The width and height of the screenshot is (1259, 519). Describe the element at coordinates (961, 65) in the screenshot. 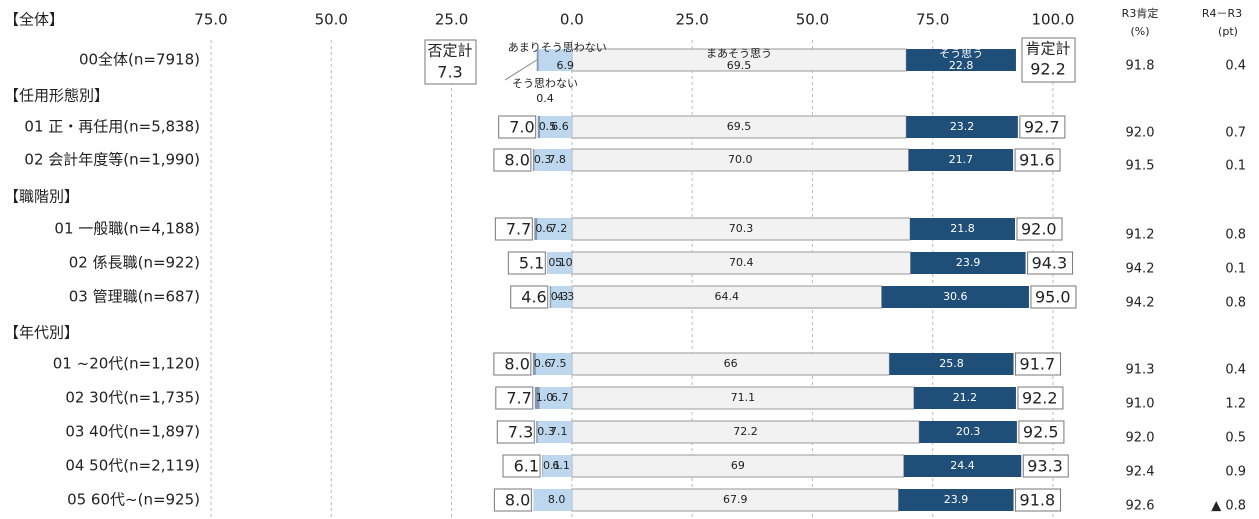

I see `value-label: 22.8` at that location.